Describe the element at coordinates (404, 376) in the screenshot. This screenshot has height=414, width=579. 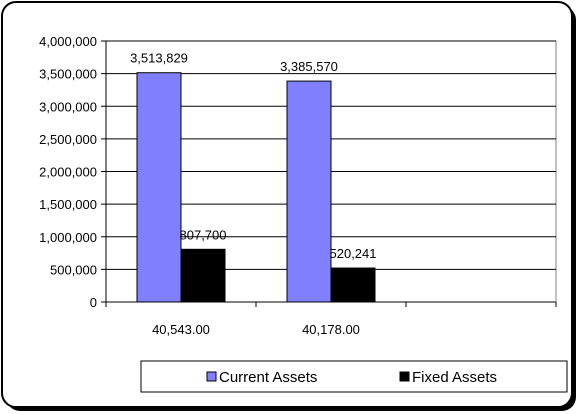
I see `legend-swatch-fixed-assets` at that location.